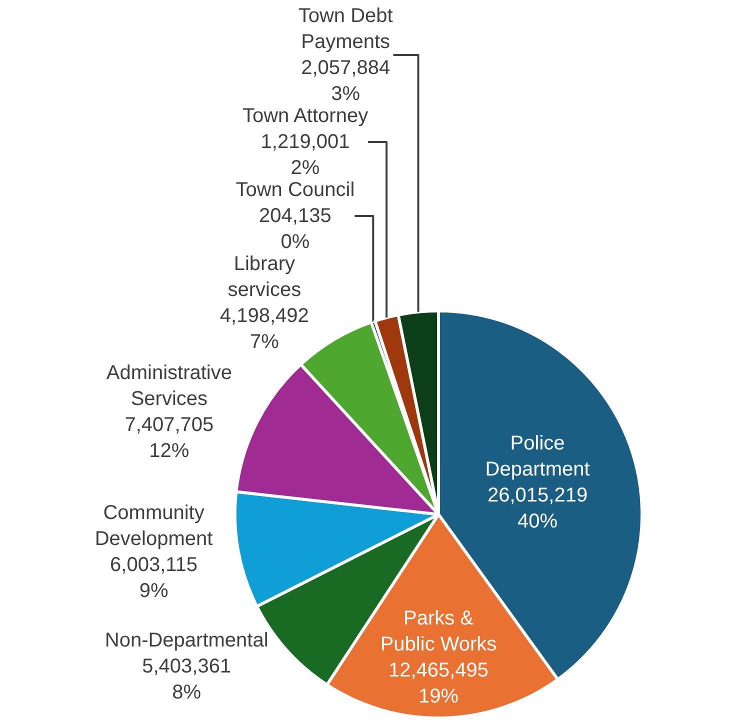 The width and height of the screenshot is (737, 728). I want to click on slice-label: Police Department, so click(537, 456).